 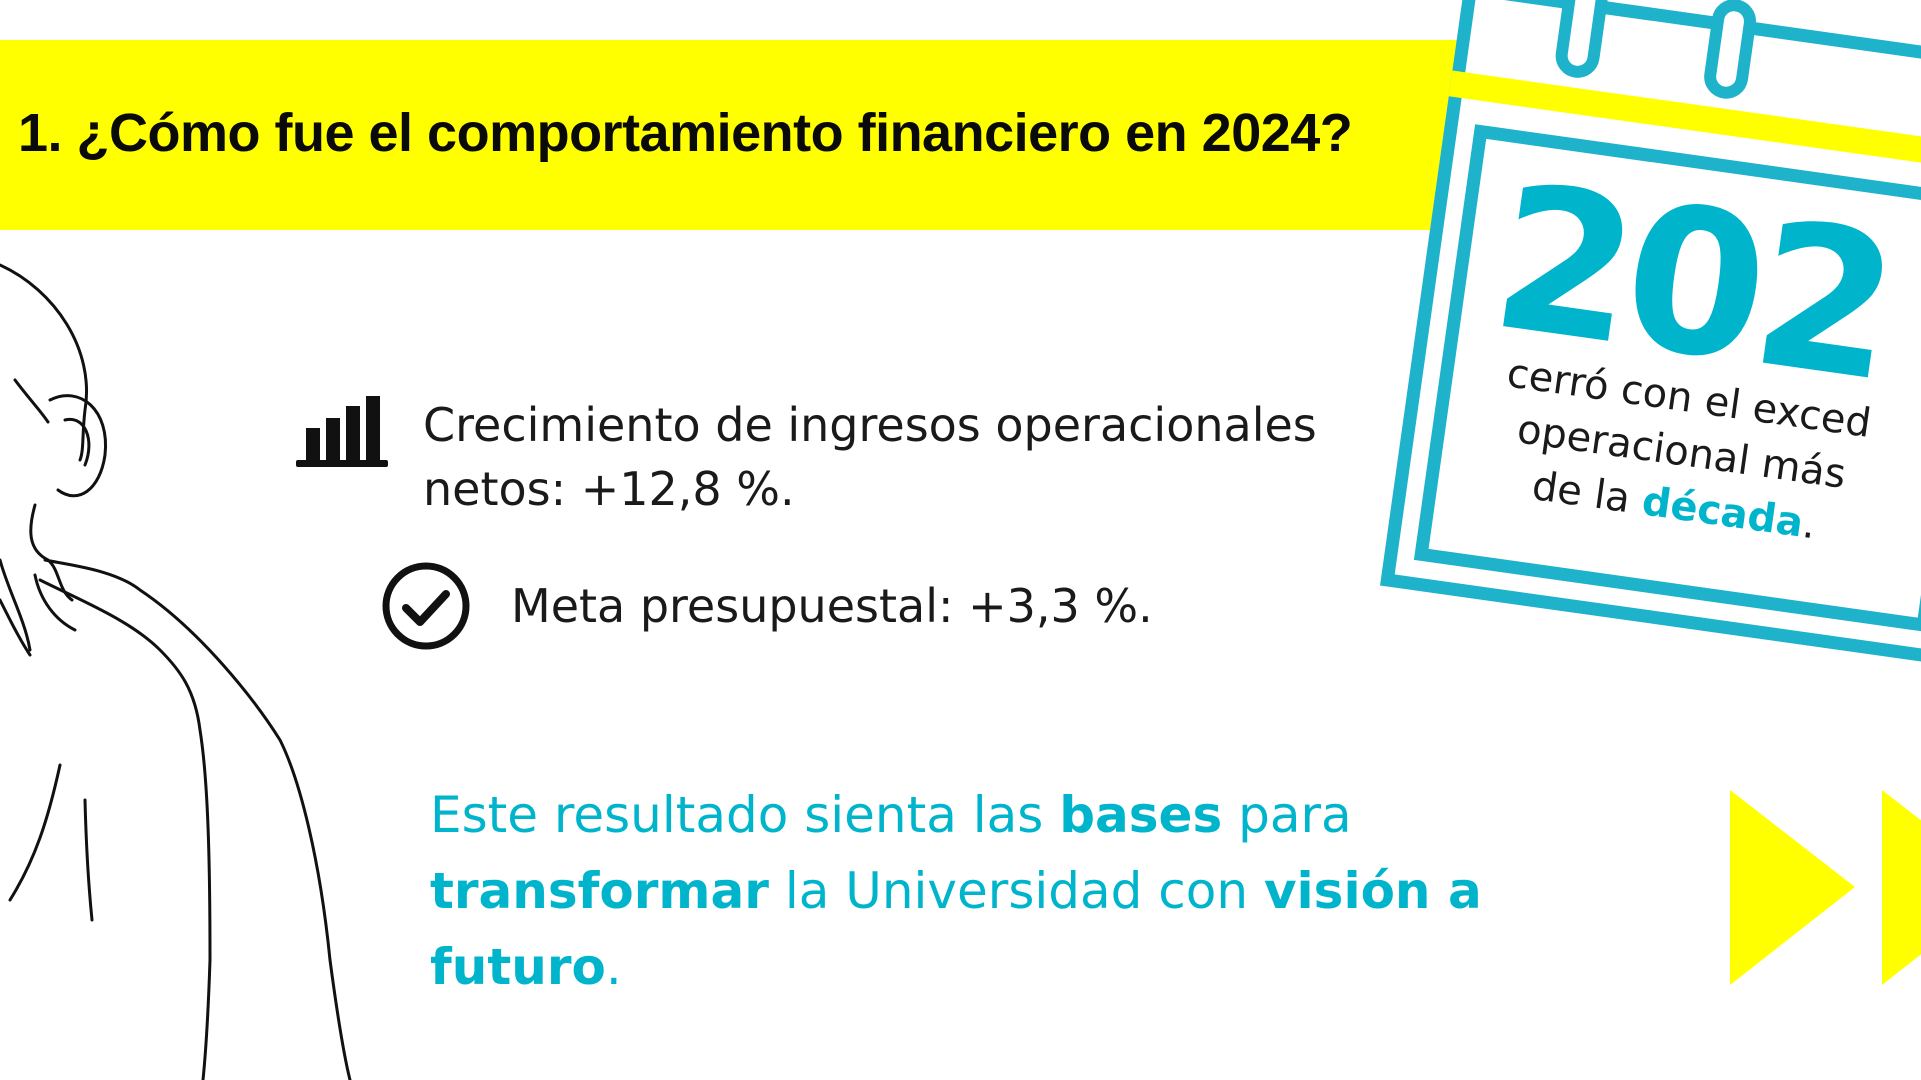 I want to click on budget-goal-text: Meta presupuestal: +3,3 %., so click(x=832, y=606).